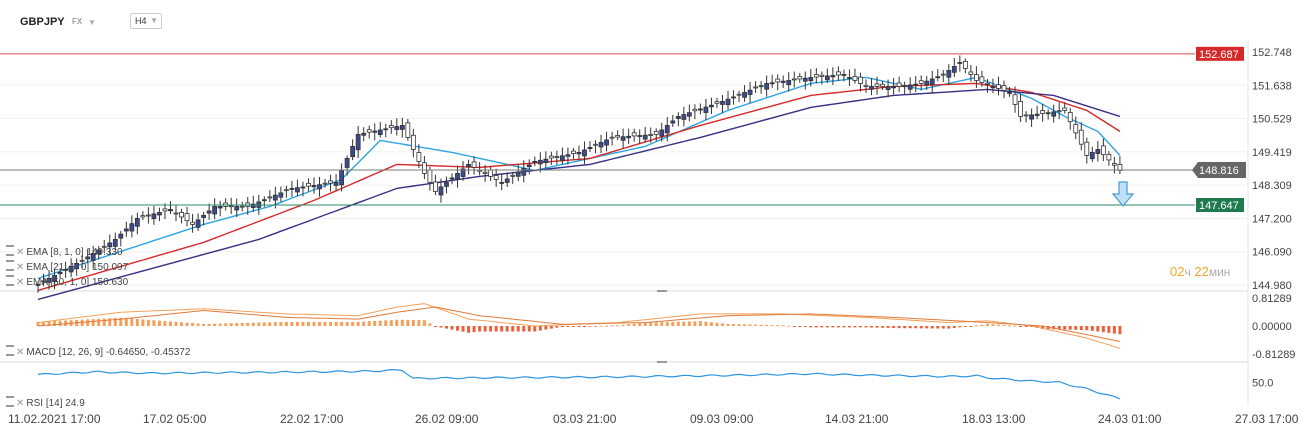  I want to click on legend-ema-8: ✕ EMA [8, 1, 0] 149.330, so click(64, 251).